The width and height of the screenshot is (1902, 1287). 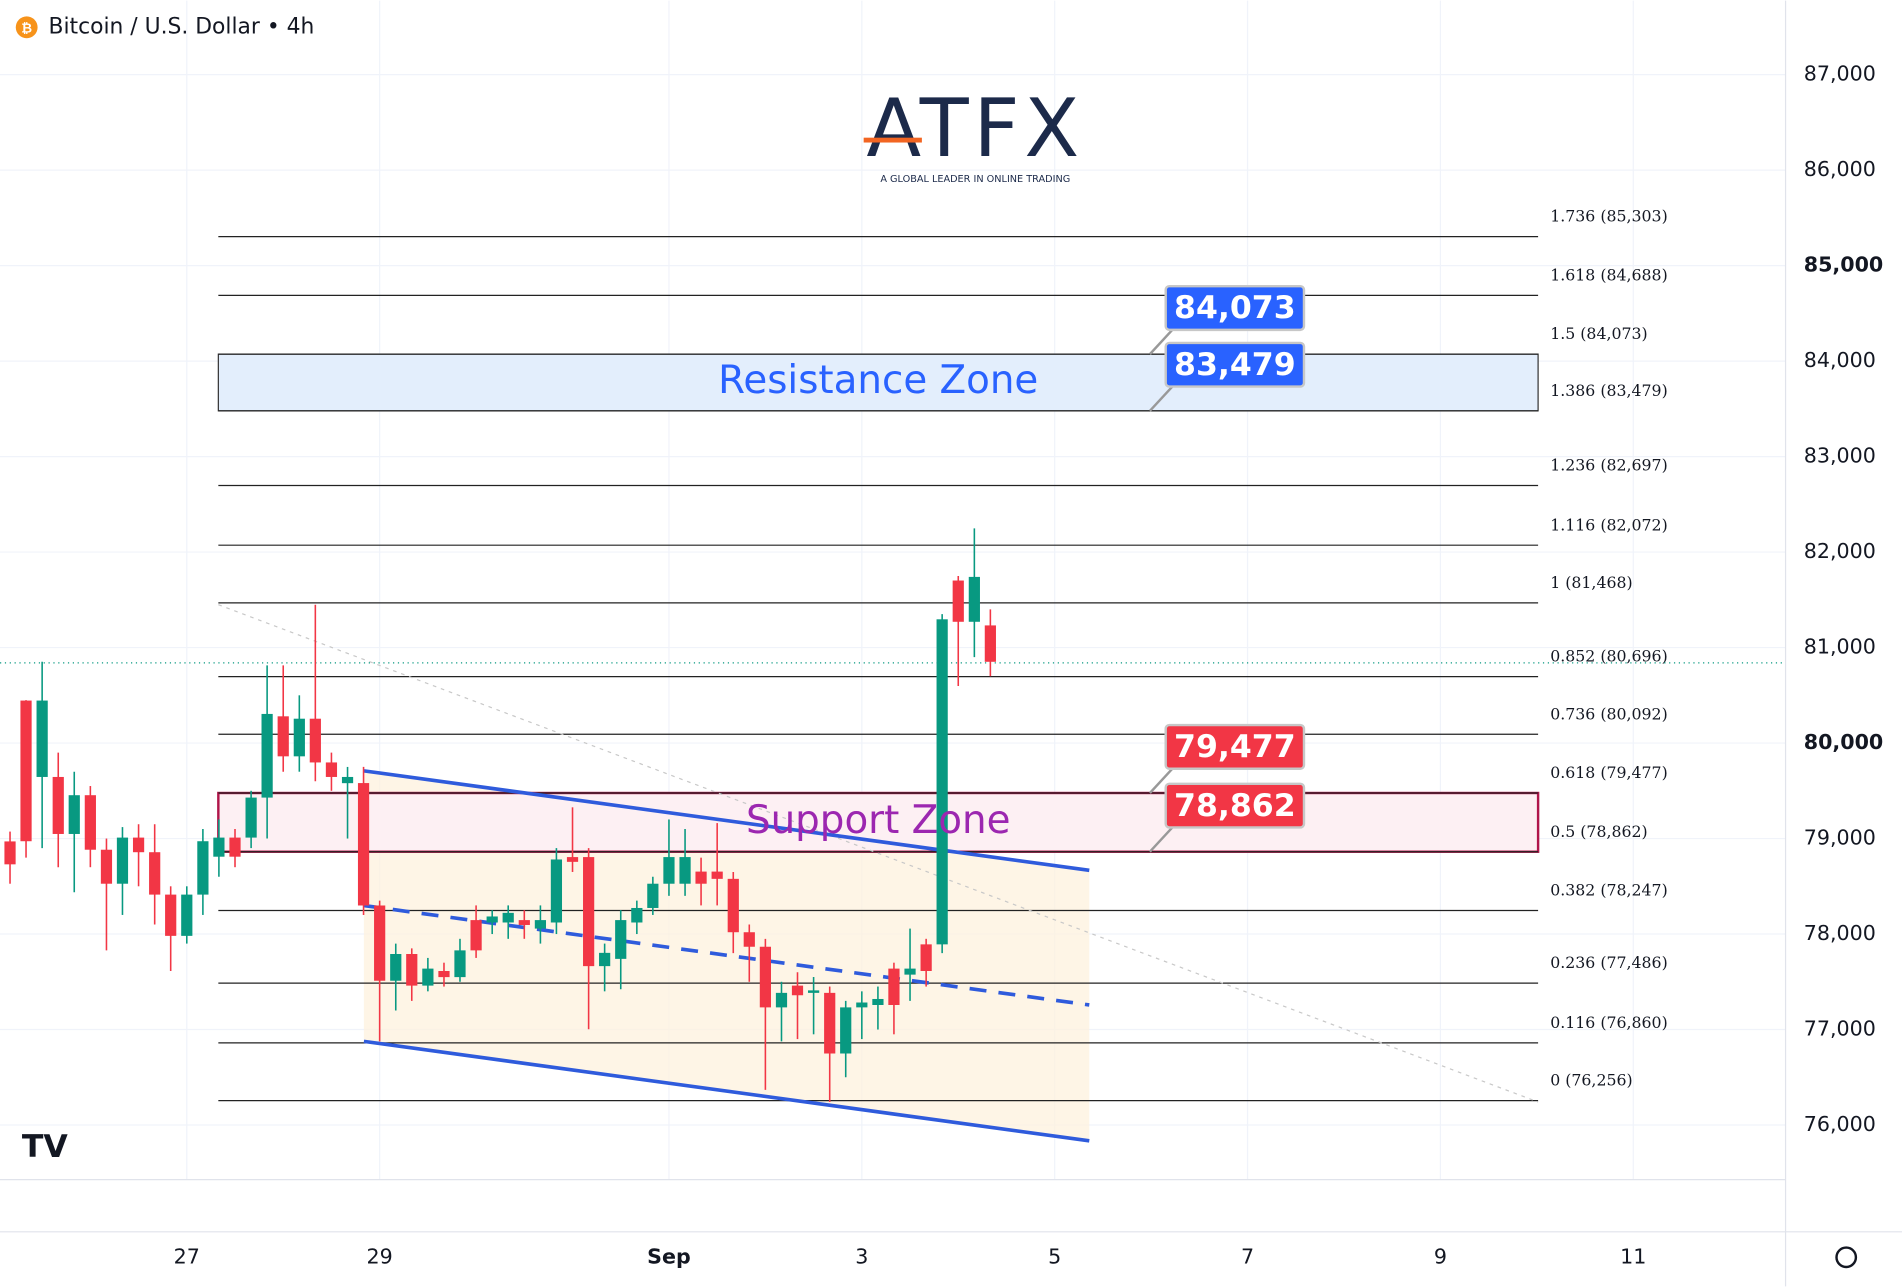 What do you see at coordinates (861, 1256) in the screenshot?
I see `x-tick-label: 3` at bounding box center [861, 1256].